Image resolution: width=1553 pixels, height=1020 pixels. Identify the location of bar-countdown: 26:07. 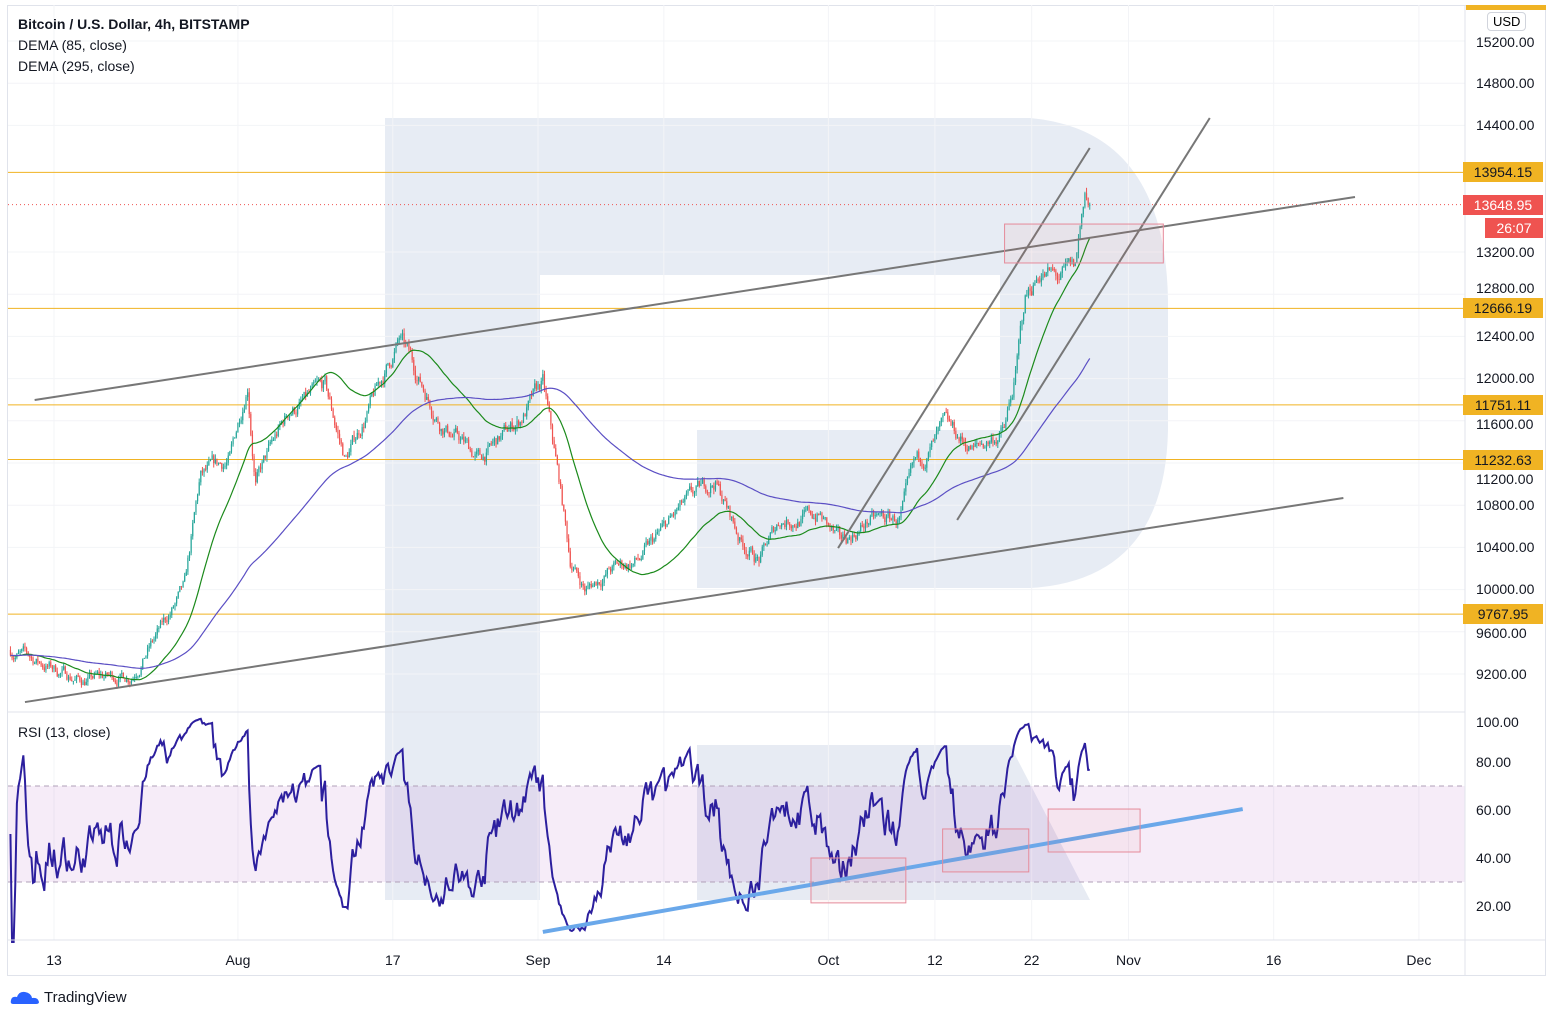
(1514, 227).